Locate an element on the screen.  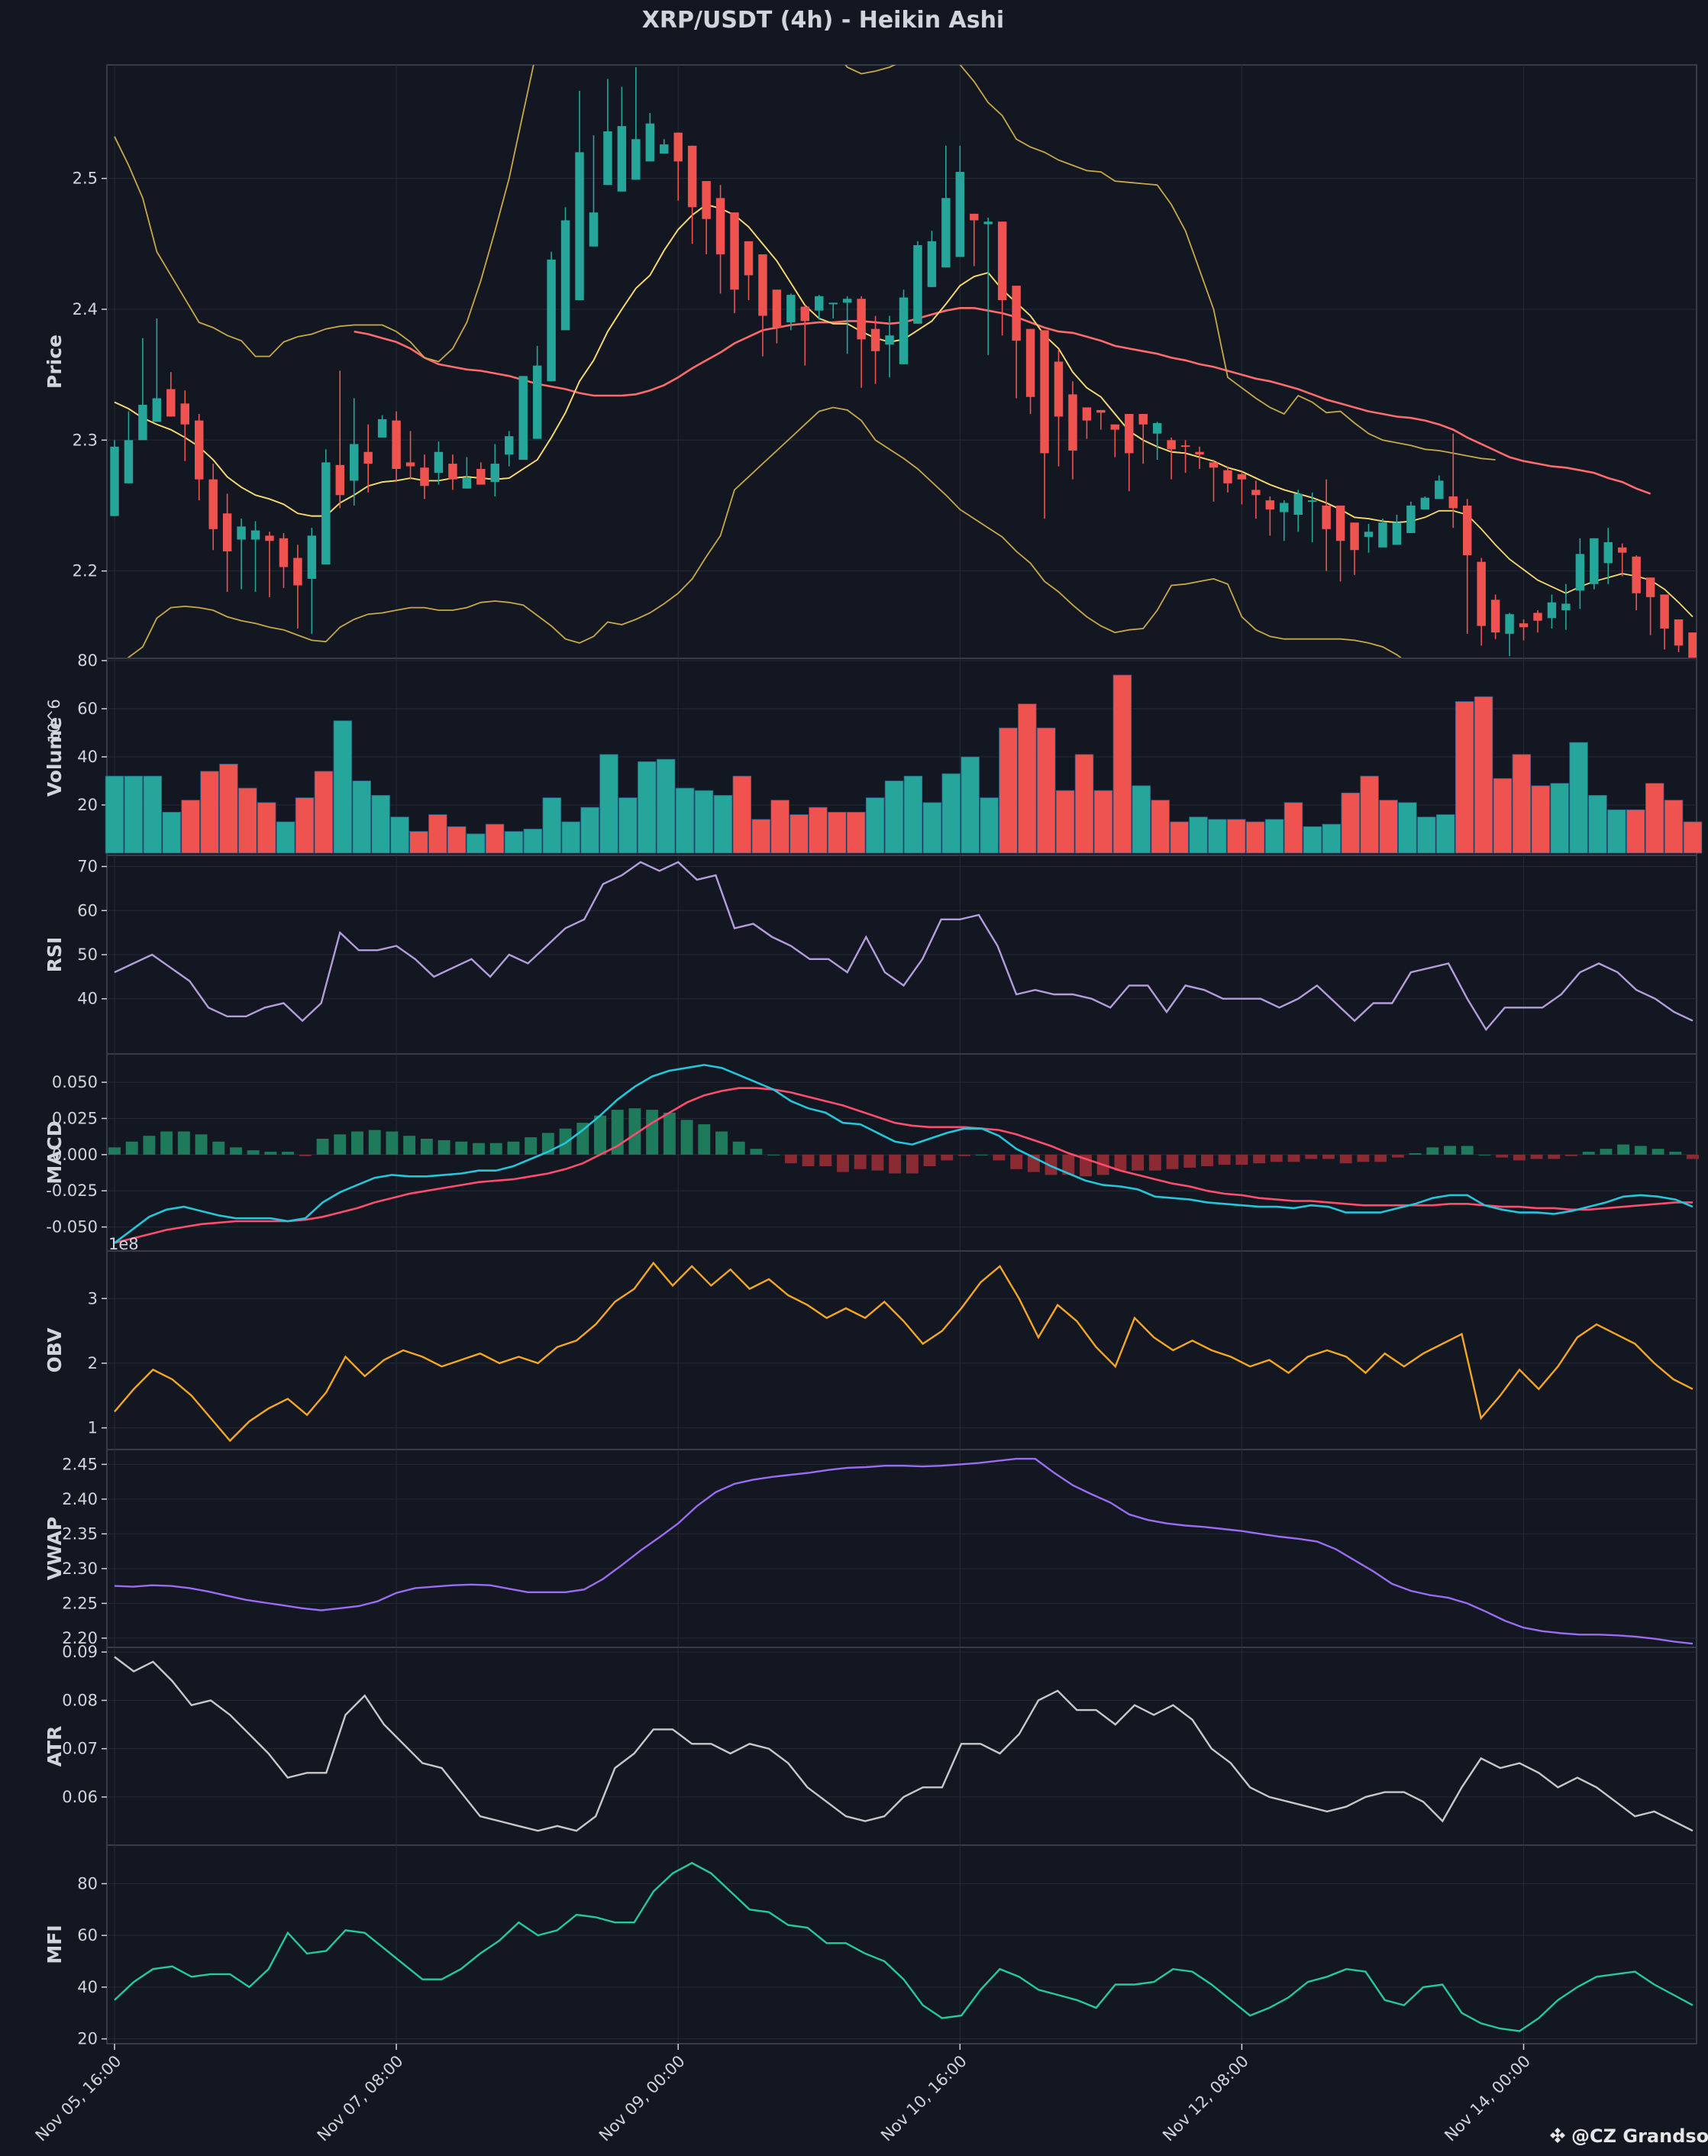
line-mfi is located at coordinates (903, 1946).